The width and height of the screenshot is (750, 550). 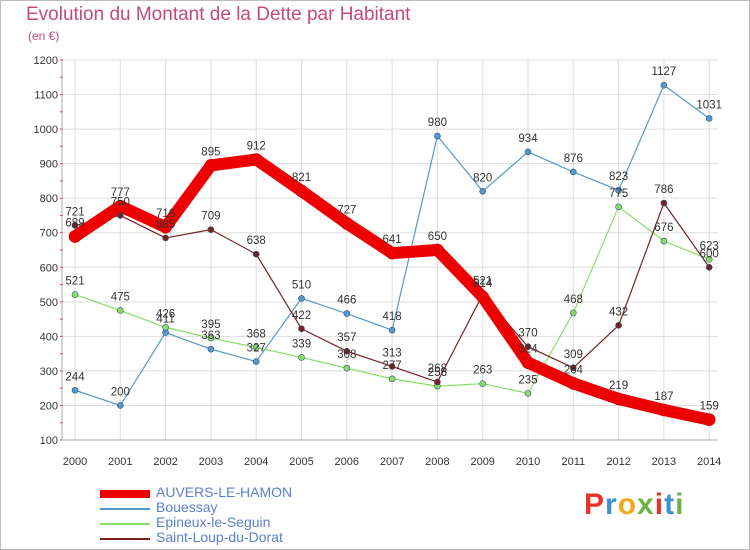 What do you see at coordinates (49, 268) in the screenshot?
I see `y-tick-label: 600` at bounding box center [49, 268].